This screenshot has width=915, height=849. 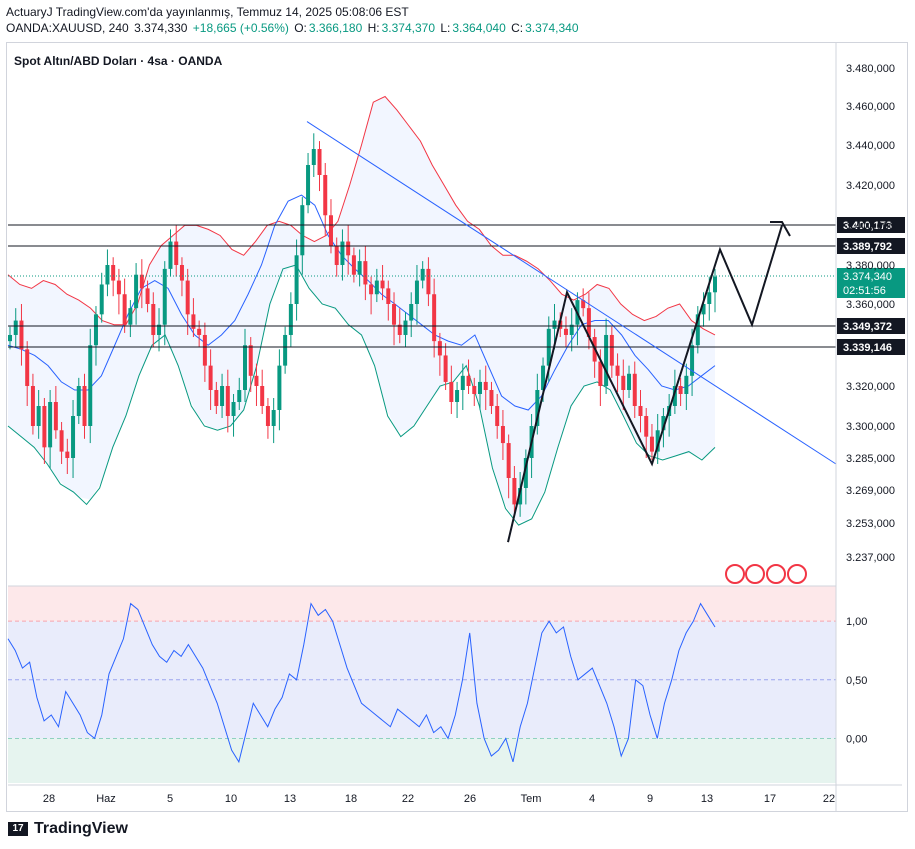 What do you see at coordinates (870, 427) in the screenshot?
I see `price-axis-tick: 3.300,000` at bounding box center [870, 427].